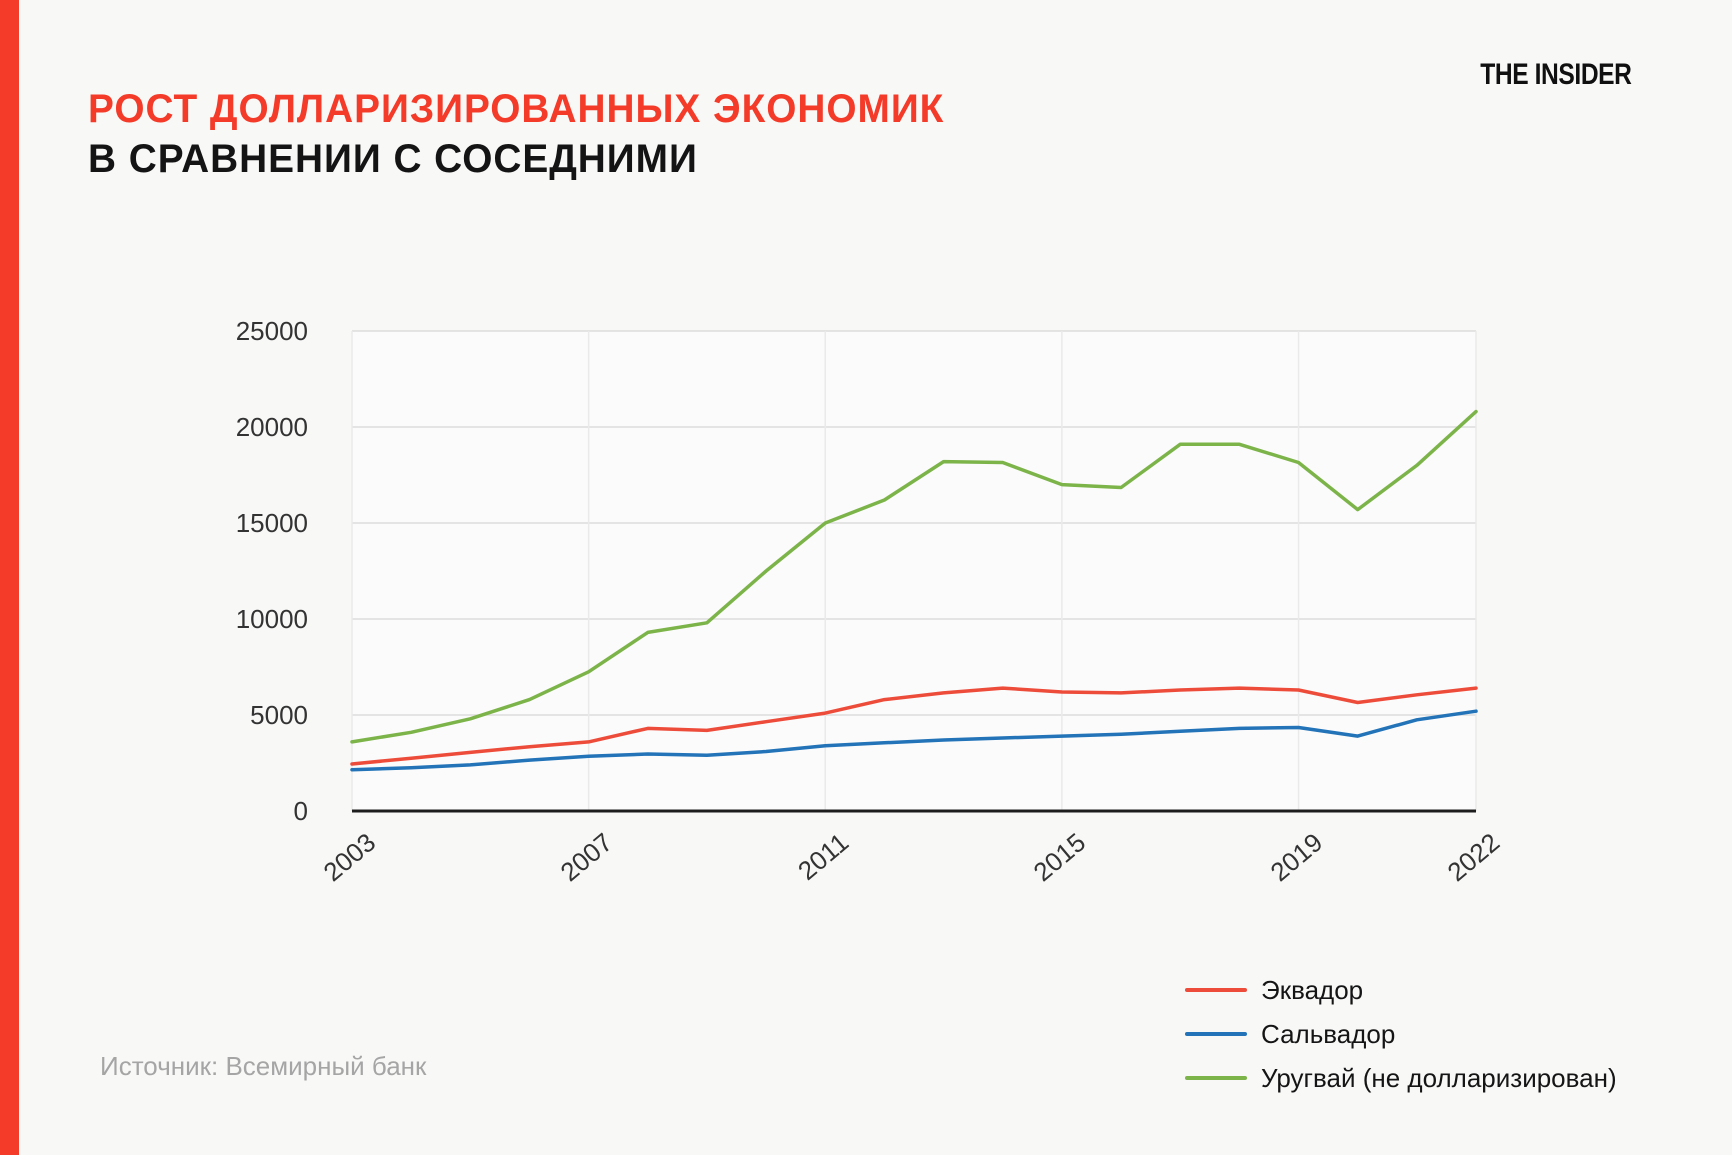  I want to click on legend-item: Эквадор, so click(1401, 990).